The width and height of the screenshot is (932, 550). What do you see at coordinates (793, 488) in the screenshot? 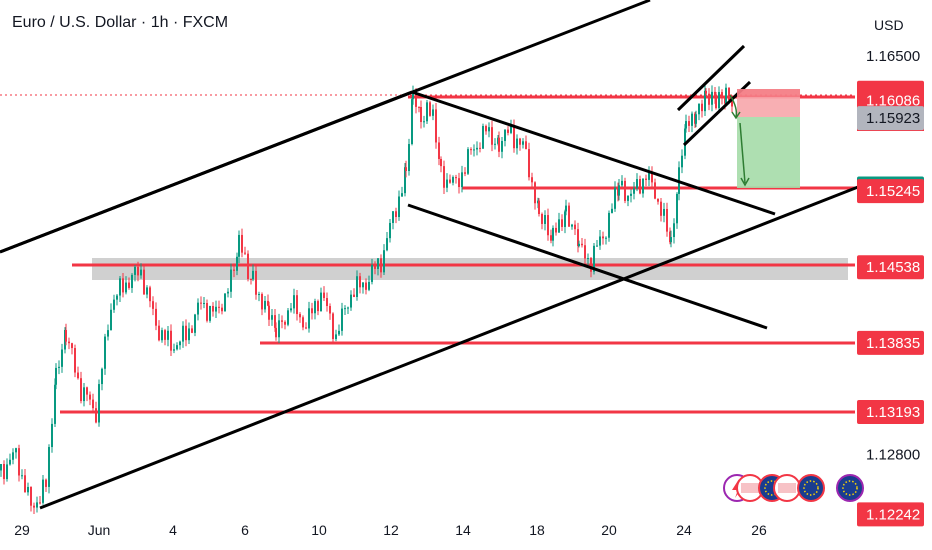
I see `event-icons` at bounding box center [793, 488].